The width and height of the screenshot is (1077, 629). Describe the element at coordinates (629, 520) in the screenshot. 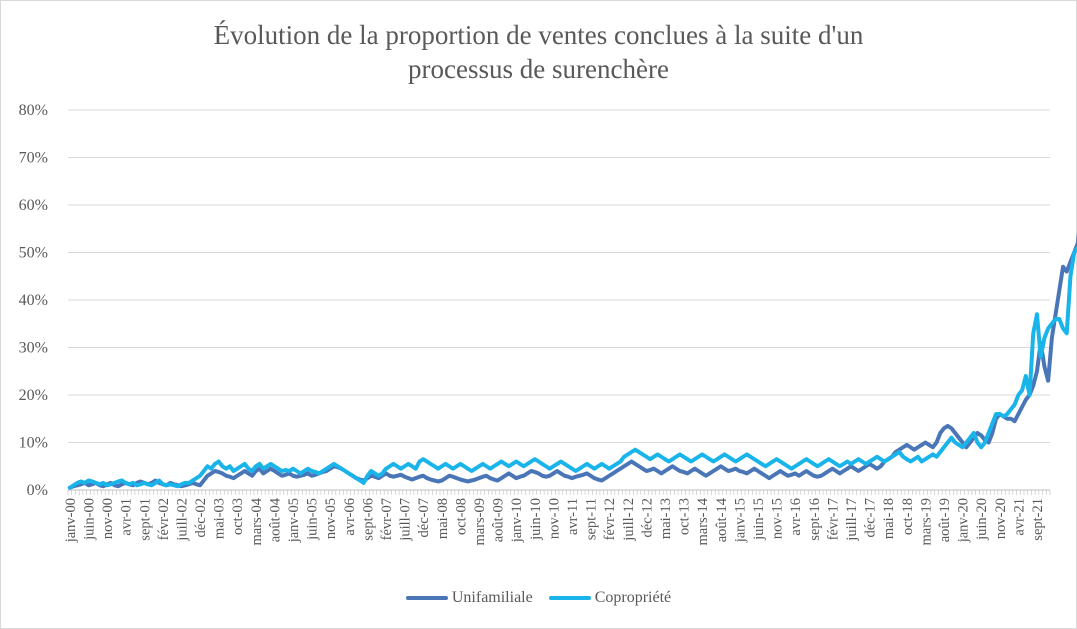

I see `x-tick-label: juill-12` at that location.